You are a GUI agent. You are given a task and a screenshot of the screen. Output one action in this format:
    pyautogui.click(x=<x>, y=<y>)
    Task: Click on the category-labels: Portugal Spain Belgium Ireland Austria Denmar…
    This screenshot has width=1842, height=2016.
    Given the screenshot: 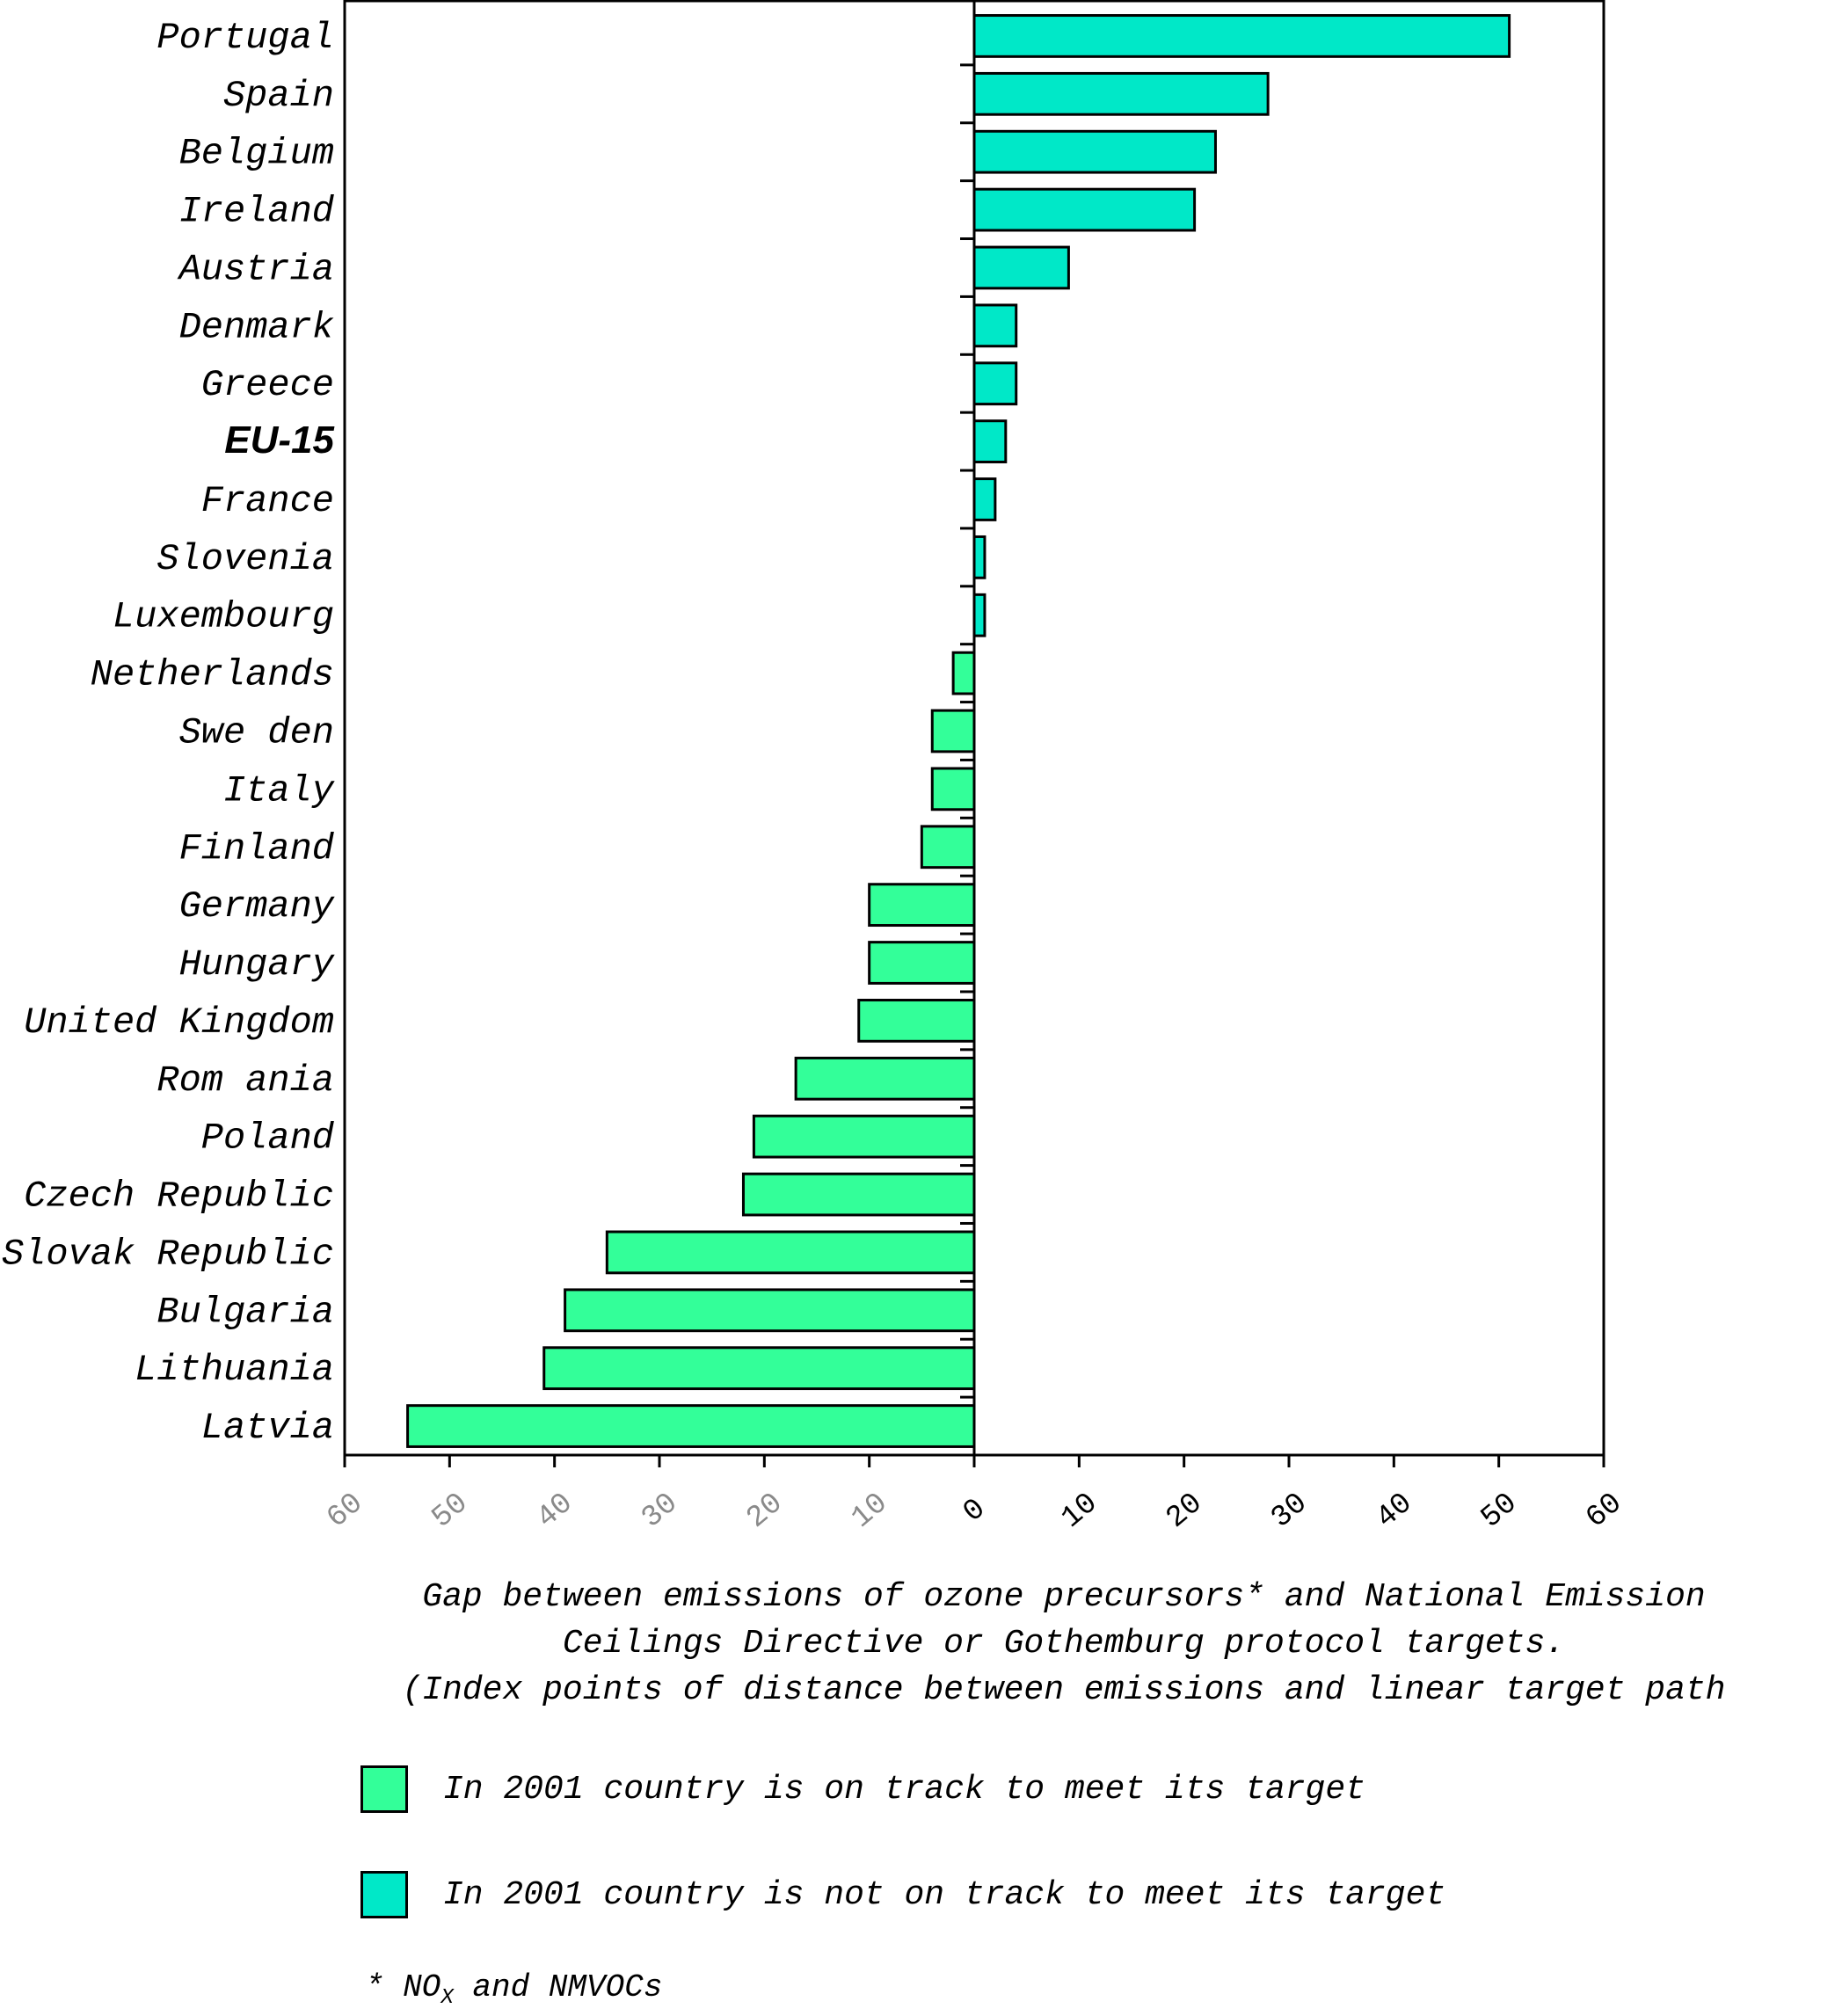 What is the action you would take?
    pyautogui.click(x=169, y=733)
    